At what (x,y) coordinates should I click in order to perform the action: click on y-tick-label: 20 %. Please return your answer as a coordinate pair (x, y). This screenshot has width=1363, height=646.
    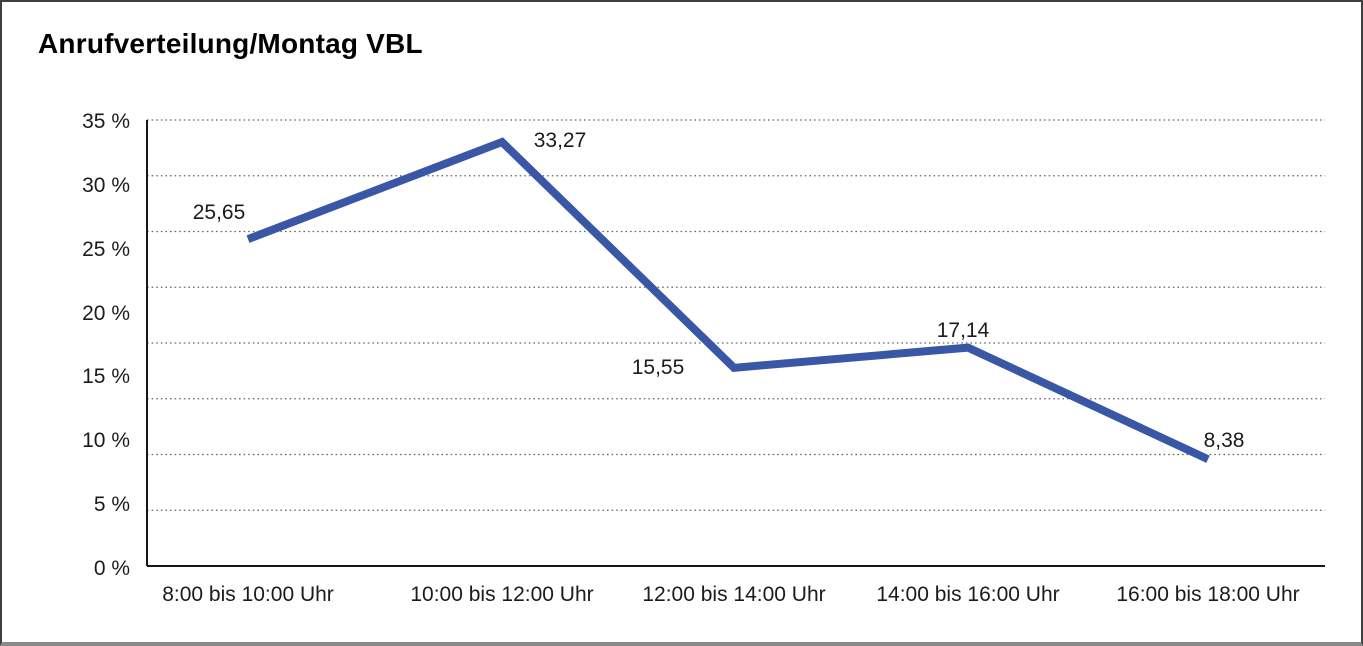
    Looking at the image, I should click on (106, 313).